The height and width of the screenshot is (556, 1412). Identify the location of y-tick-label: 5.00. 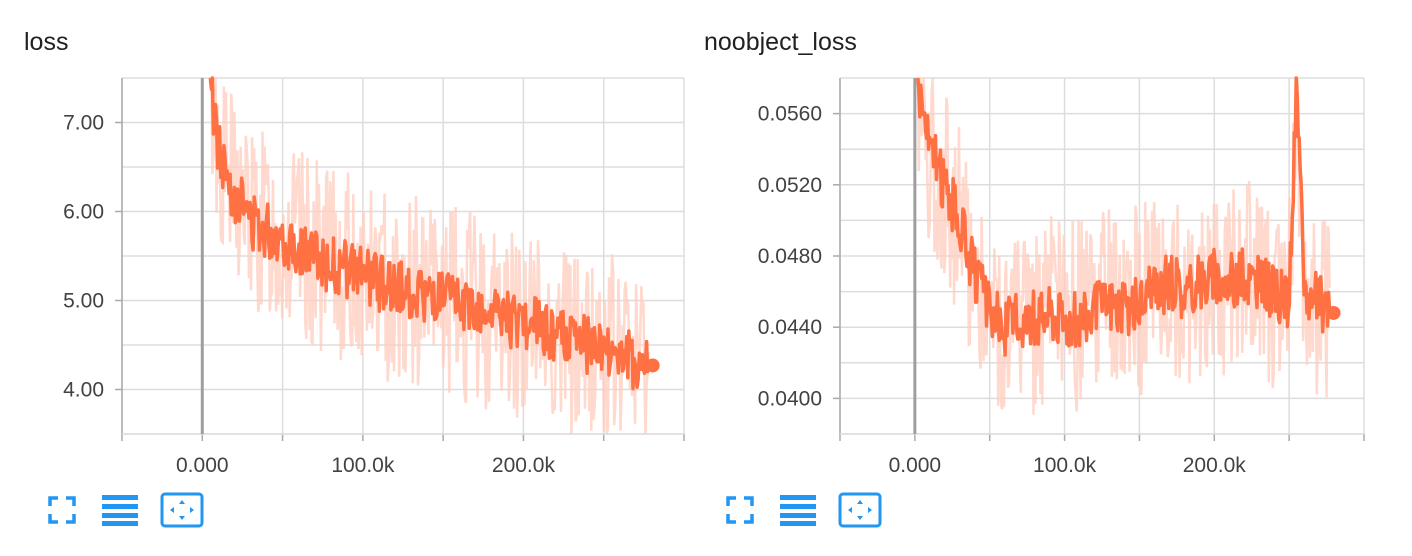
(83, 301).